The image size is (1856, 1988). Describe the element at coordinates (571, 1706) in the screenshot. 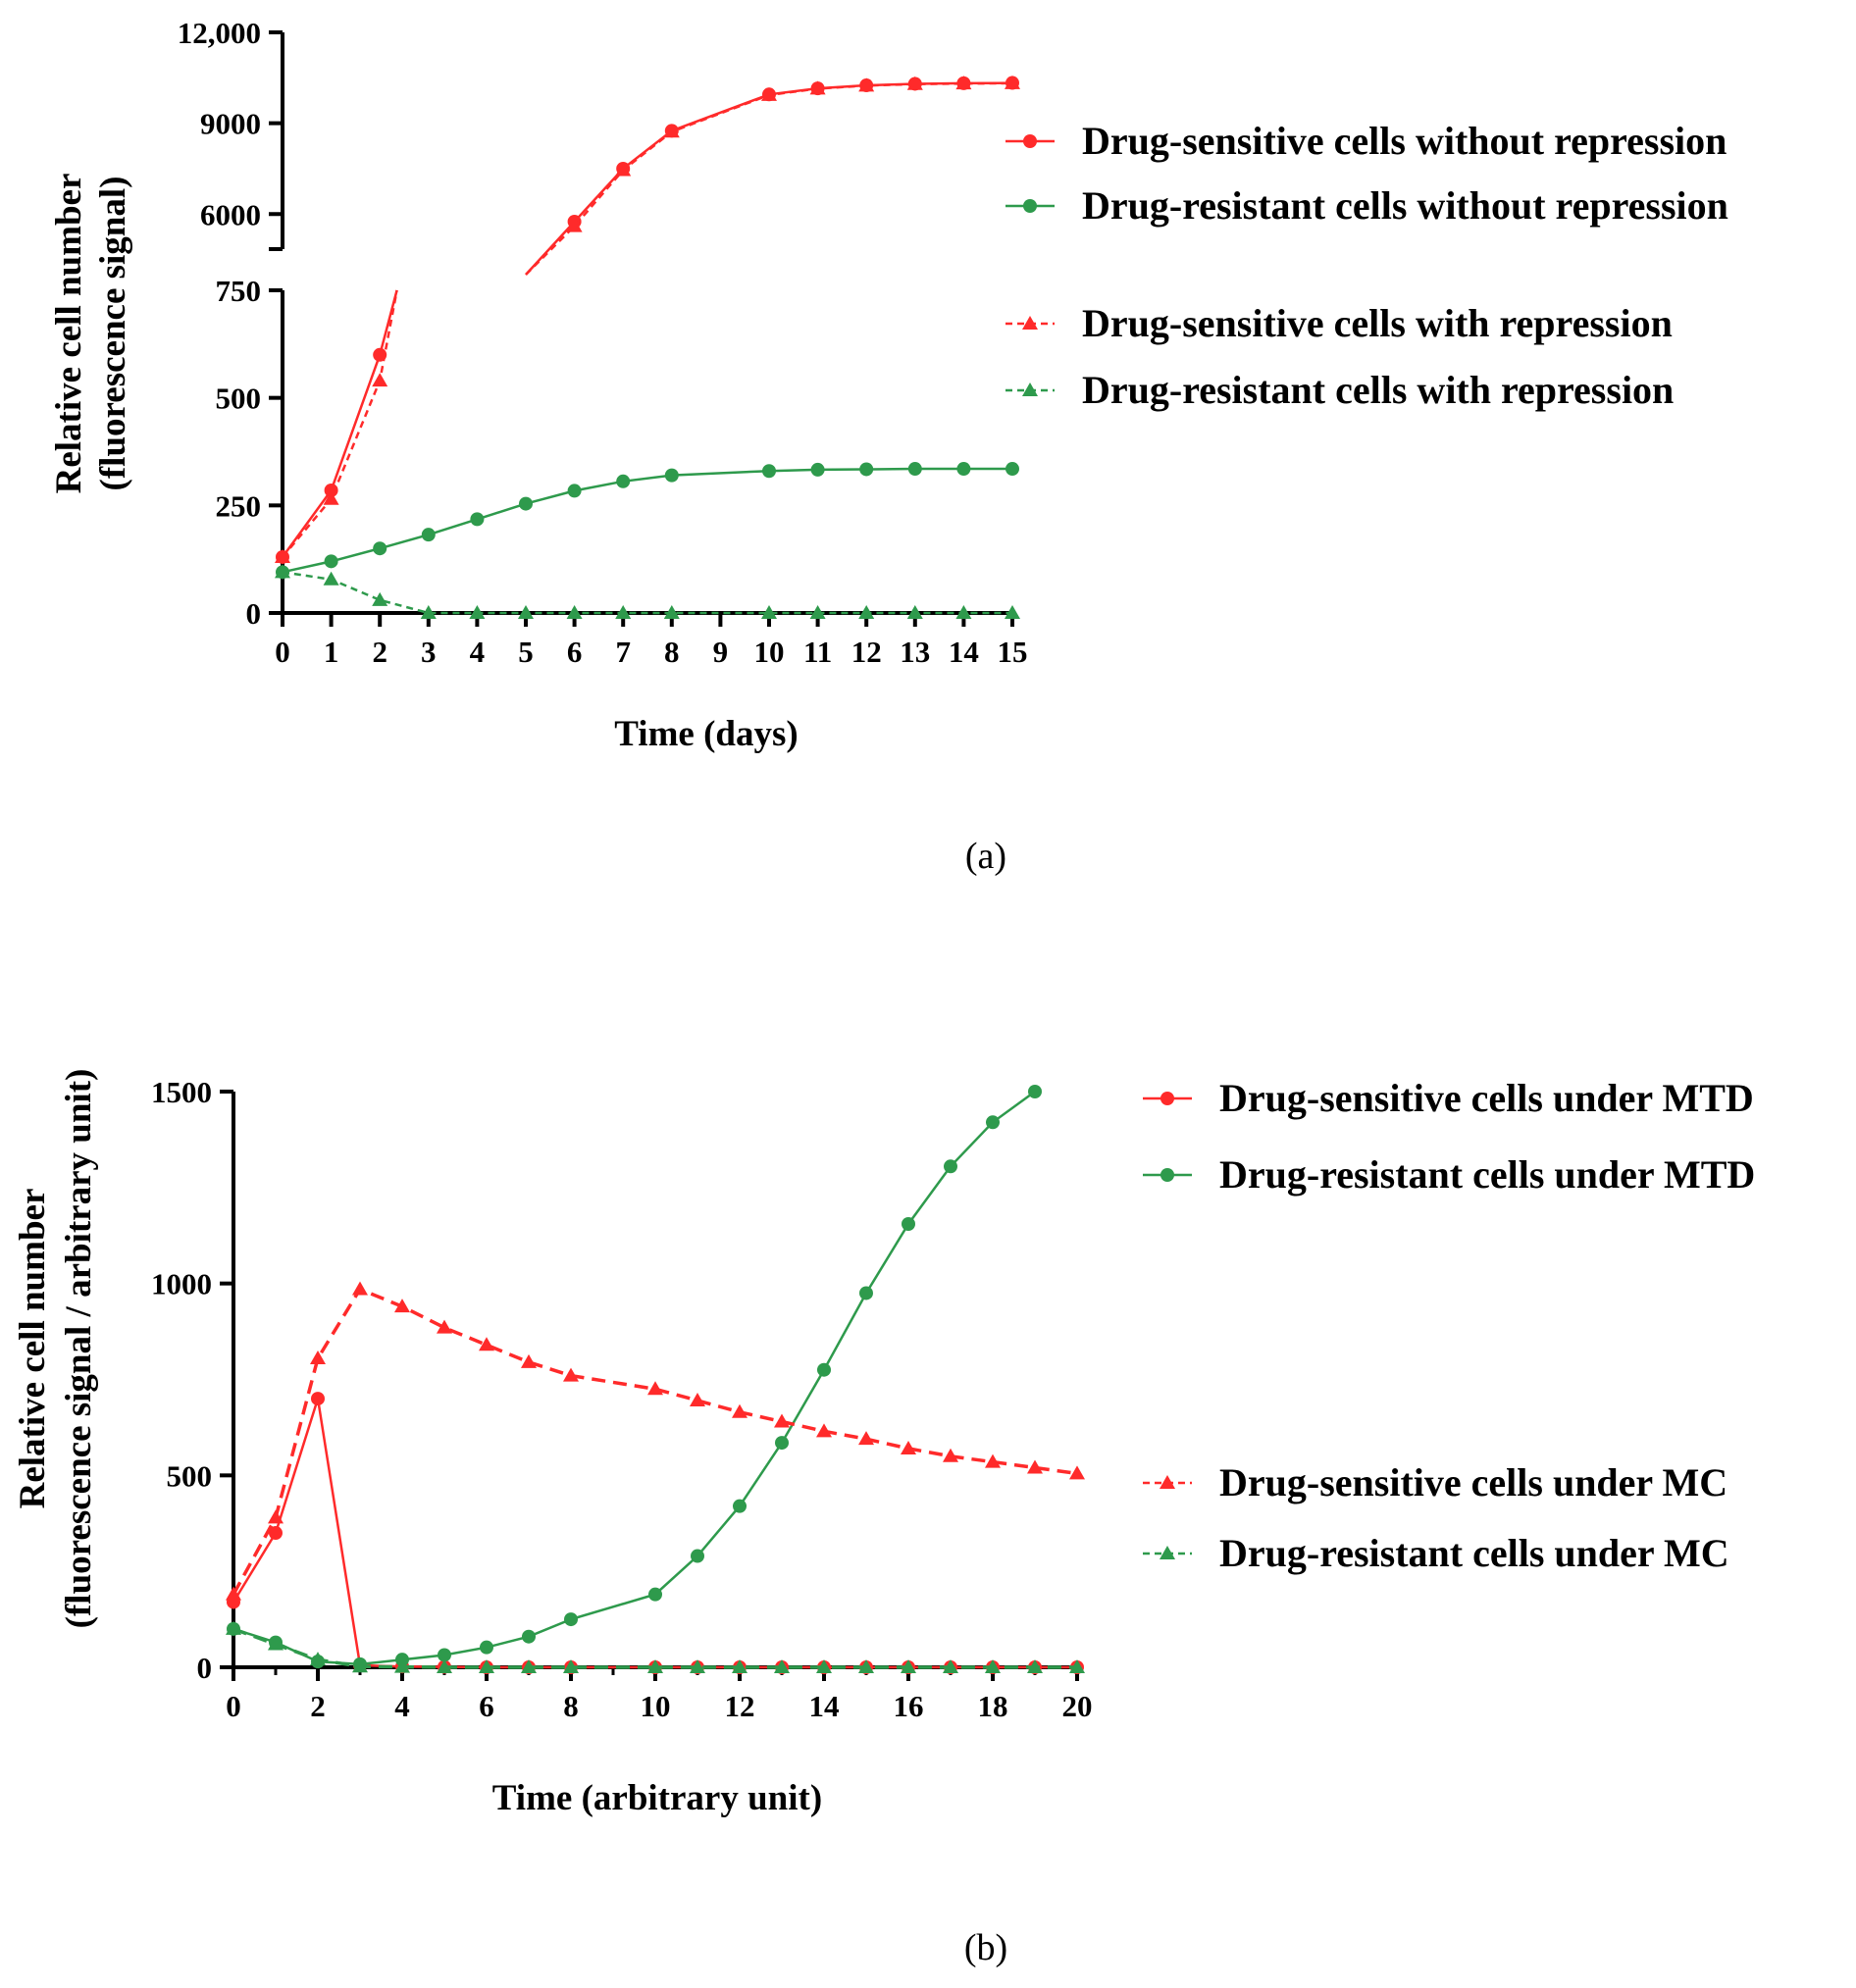

I see `x-tick-label-b-4: 8` at that location.